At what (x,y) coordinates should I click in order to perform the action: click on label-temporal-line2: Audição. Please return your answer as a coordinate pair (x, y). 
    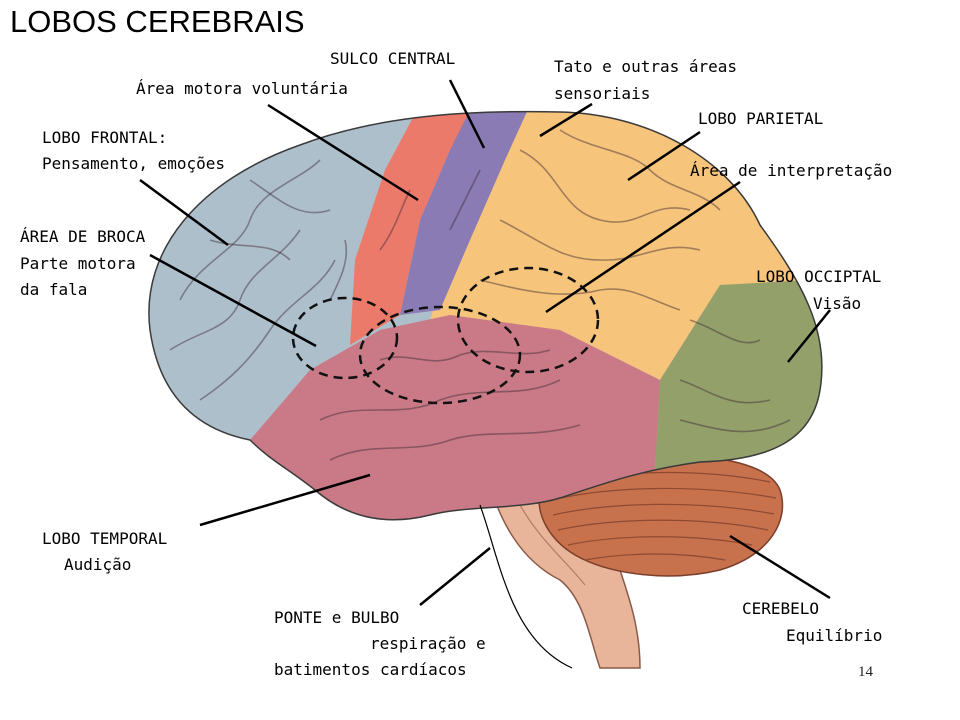
    Looking at the image, I should click on (98, 564).